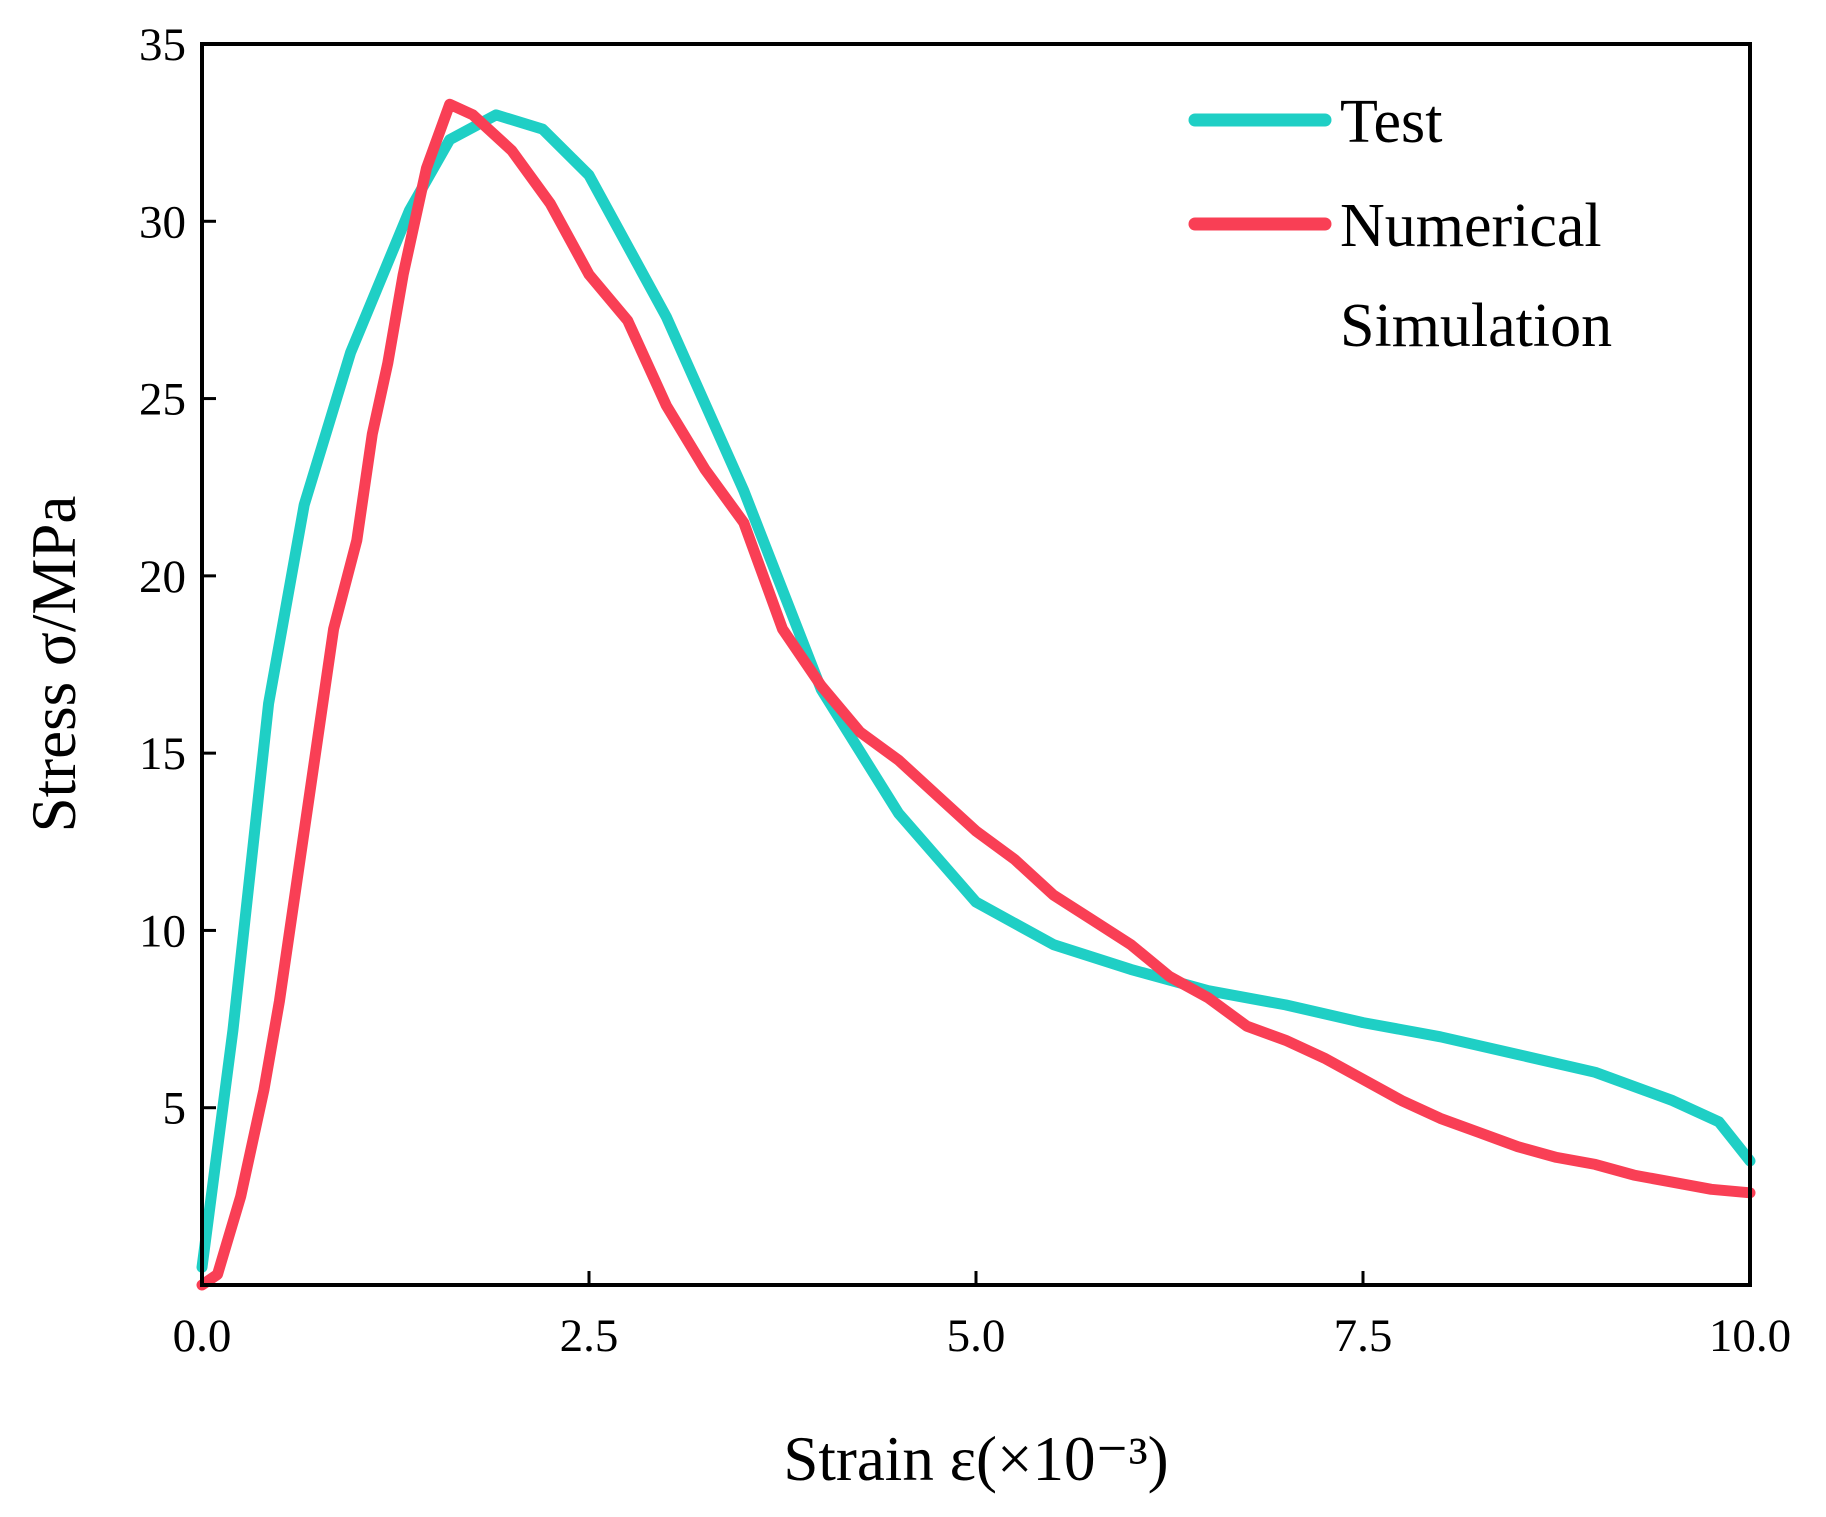 Image resolution: width=1826 pixels, height=1517 pixels. What do you see at coordinates (162, 577) in the screenshot?
I see `y-tick-label: 20` at bounding box center [162, 577].